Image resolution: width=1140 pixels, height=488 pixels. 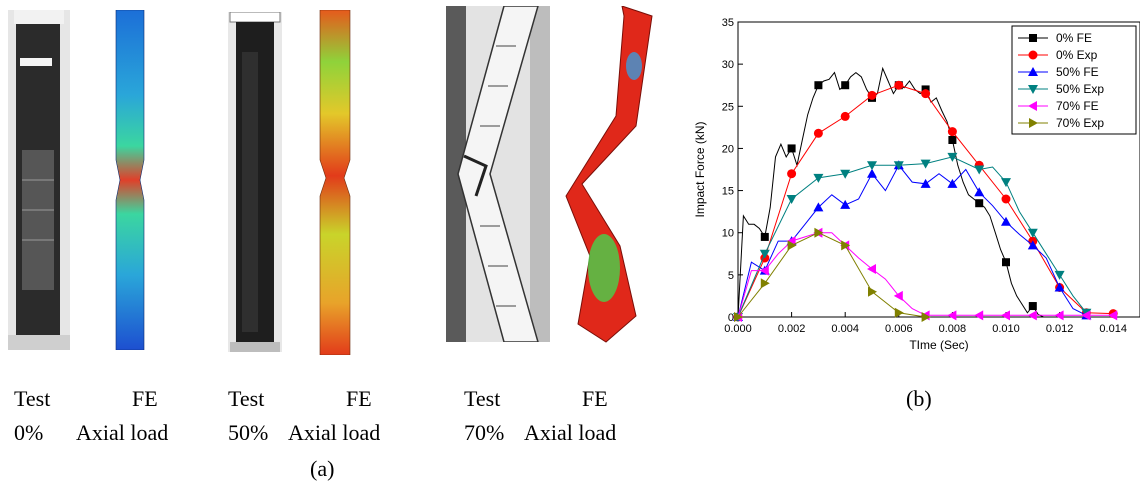 I want to click on x-tick-label: 0.006, so click(x=899, y=329).